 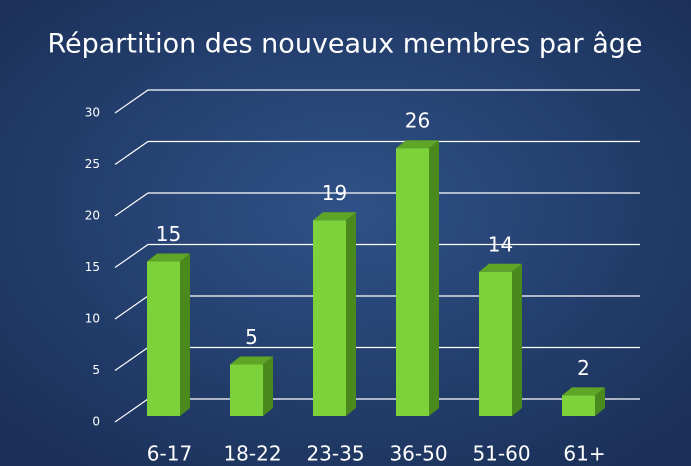 I want to click on y-tick-label: 15, so click(x=92, y=267).